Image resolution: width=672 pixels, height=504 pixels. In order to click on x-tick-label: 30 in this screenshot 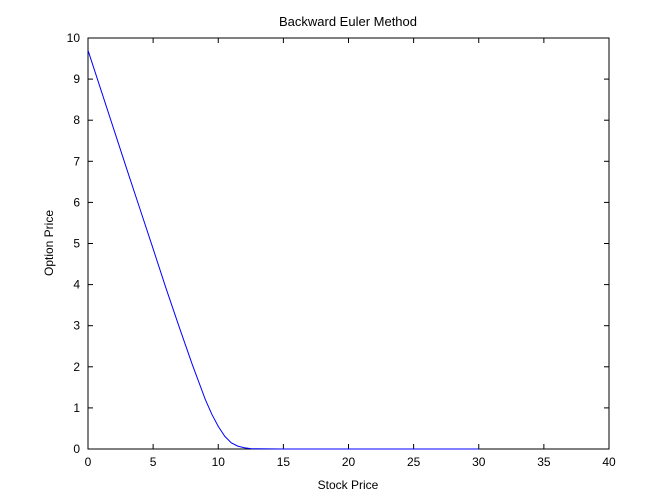, I will do `click(479, 462)`.